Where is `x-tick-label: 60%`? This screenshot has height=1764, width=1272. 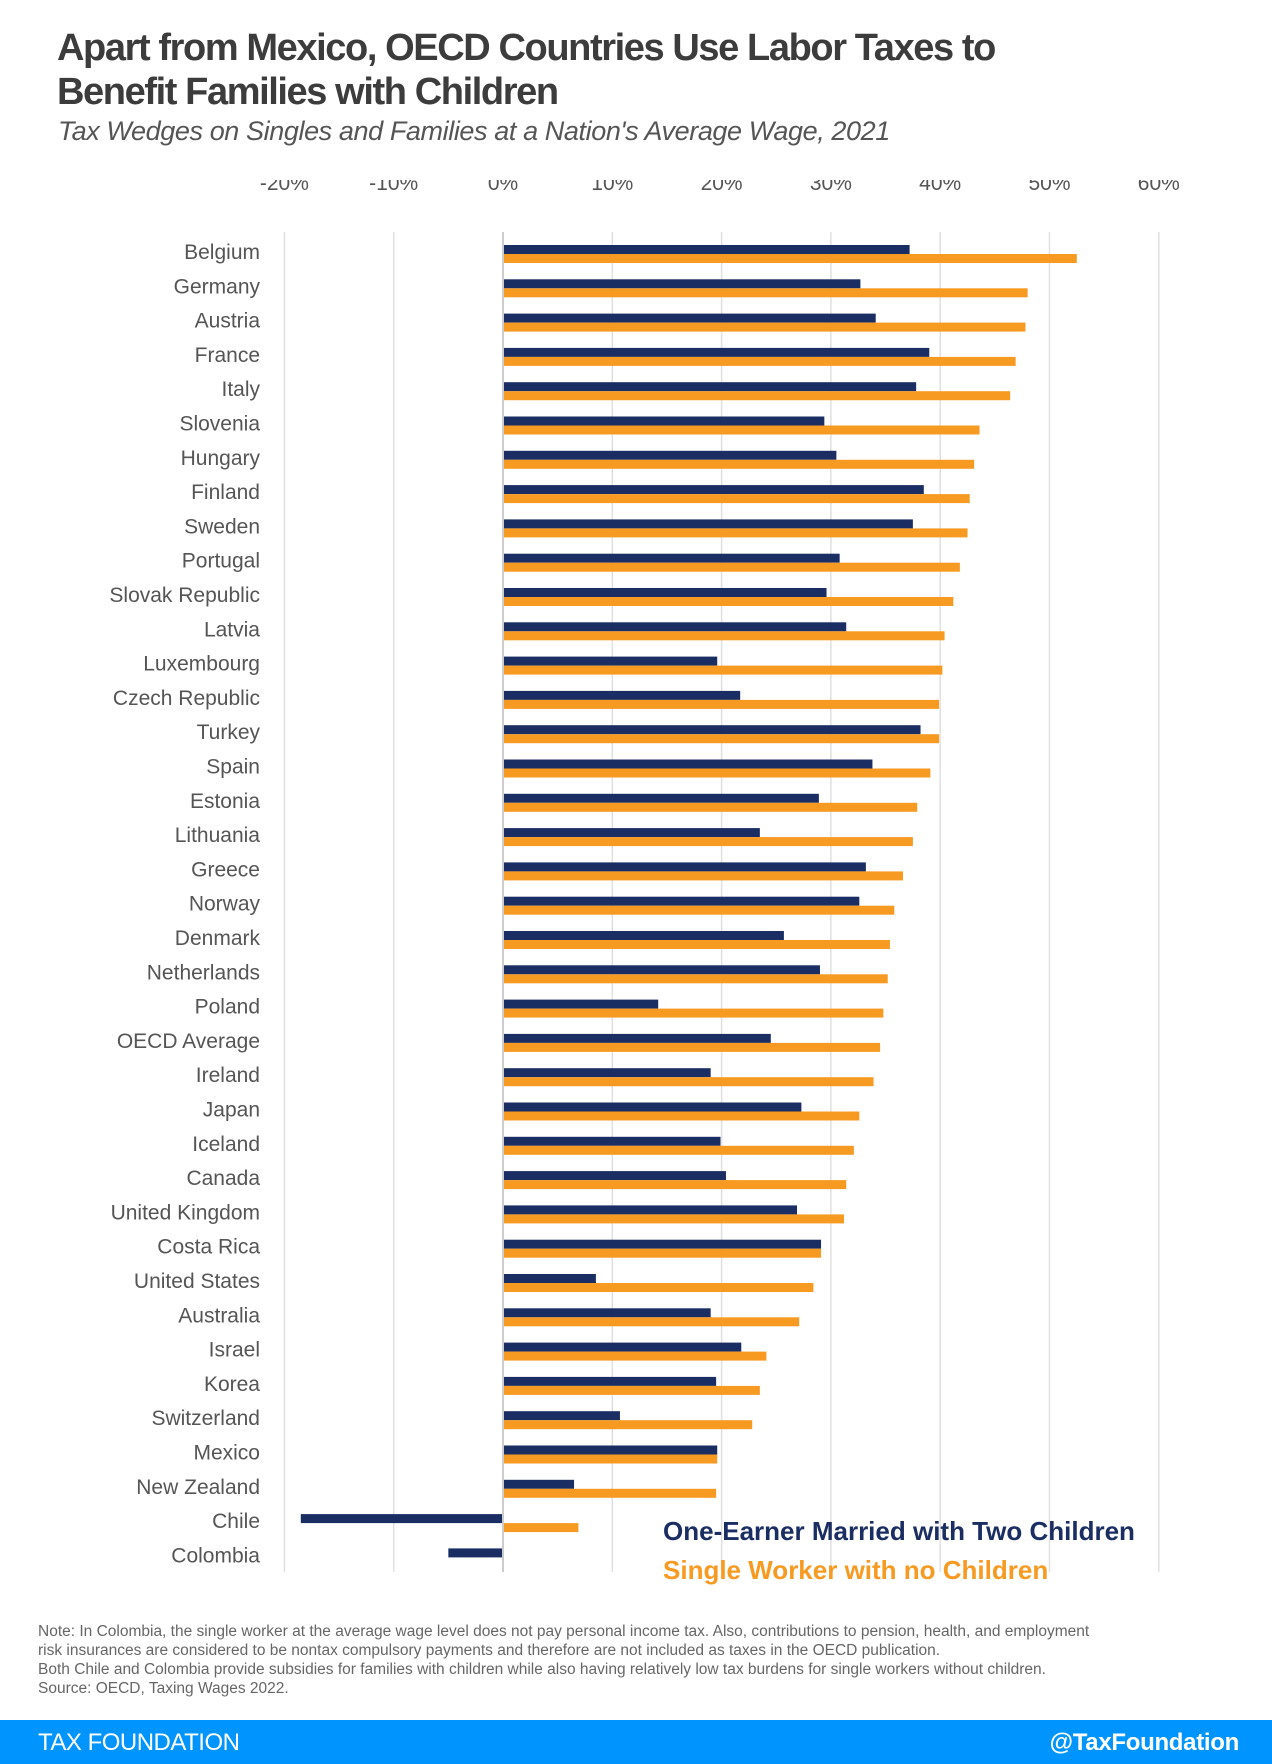
x-tick-label: 60% is located at coordinates (1159, 187).